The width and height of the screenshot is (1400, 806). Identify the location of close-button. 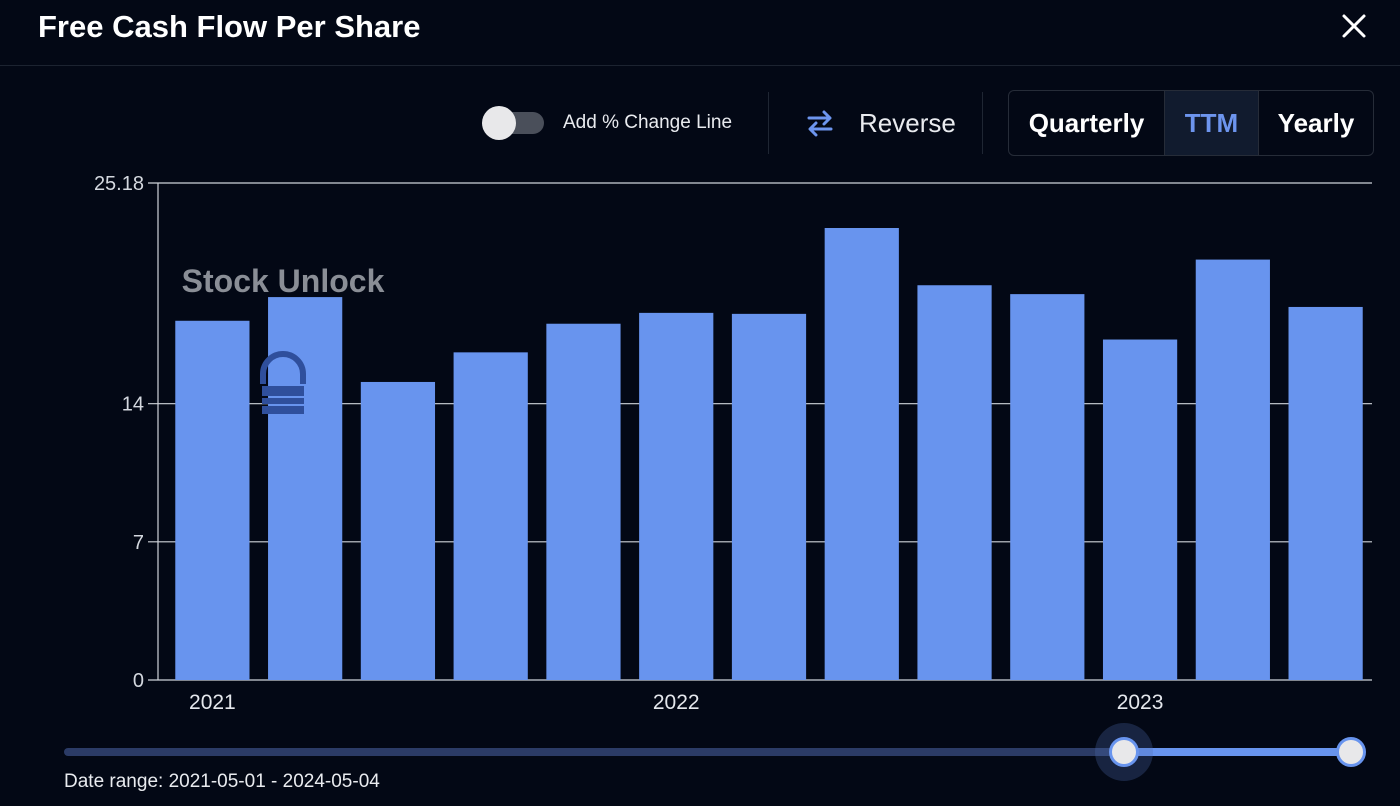
(1354, 26).